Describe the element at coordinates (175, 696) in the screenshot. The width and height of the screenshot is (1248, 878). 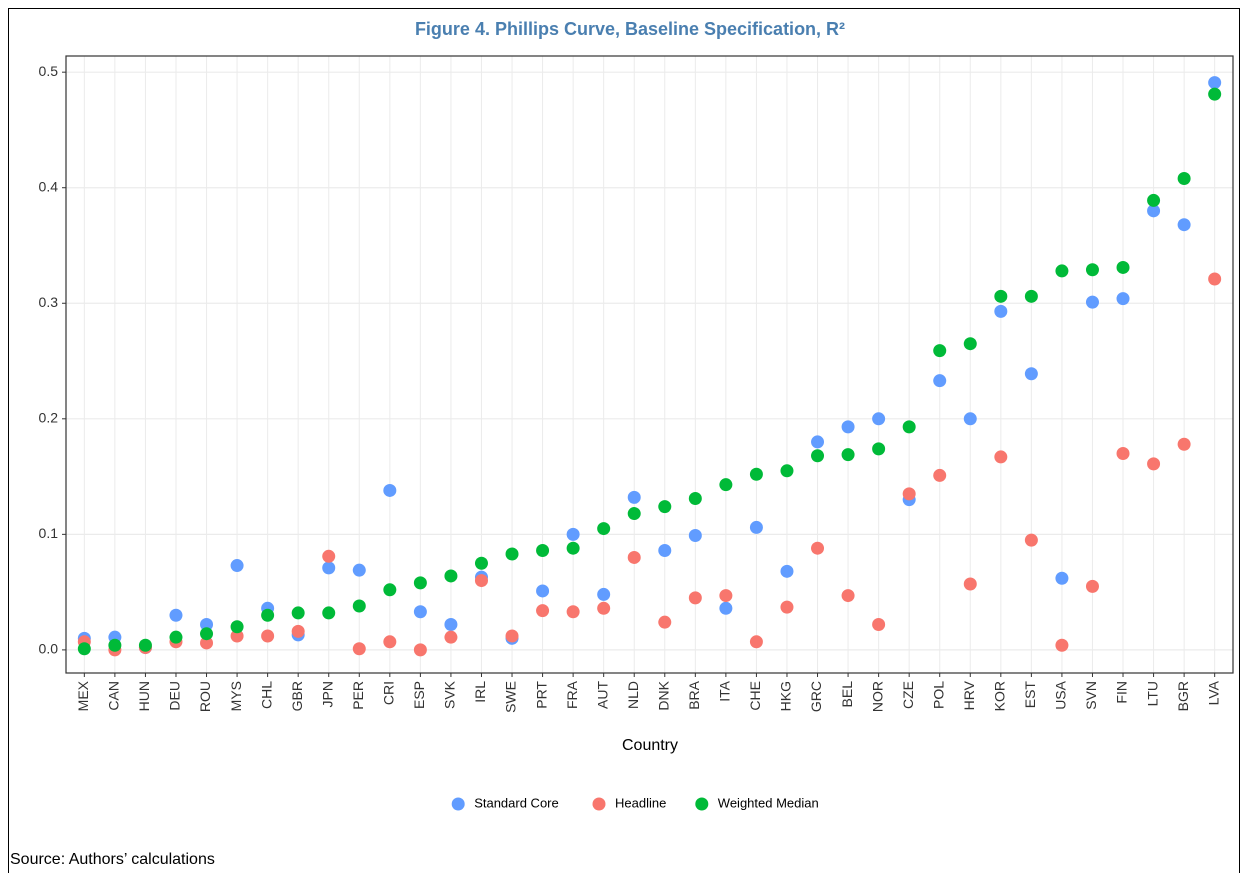
I see `x-tick-label: DEU` at that location.